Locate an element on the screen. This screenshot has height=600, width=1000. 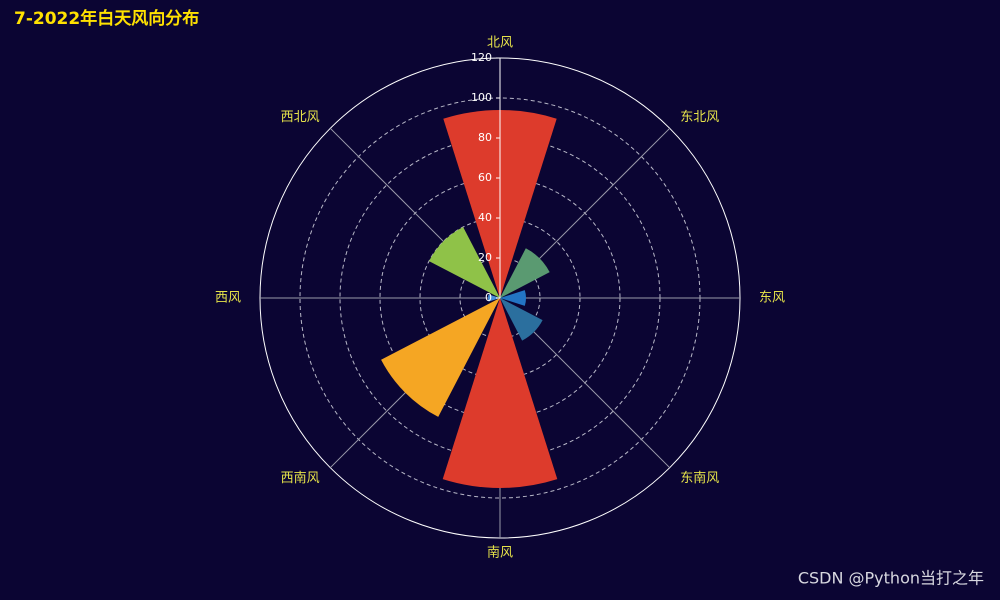
r-tick-label: 20 is located at coordinates (485, 257).